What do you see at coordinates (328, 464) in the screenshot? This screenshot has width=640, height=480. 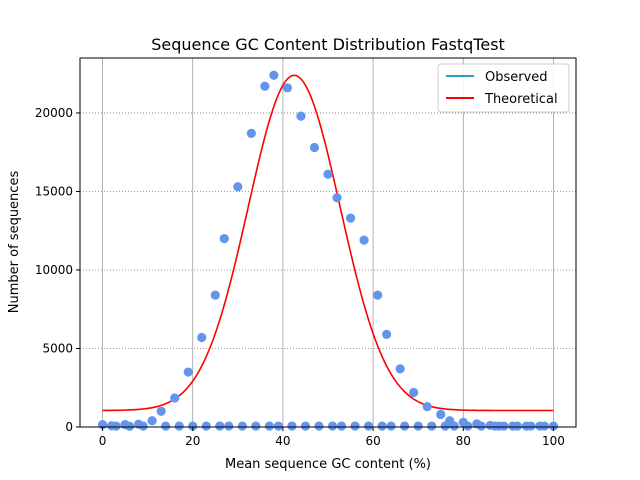 I see `x-axis-label: Mean sequence GC content (%)` at bounding box center [328, 464].